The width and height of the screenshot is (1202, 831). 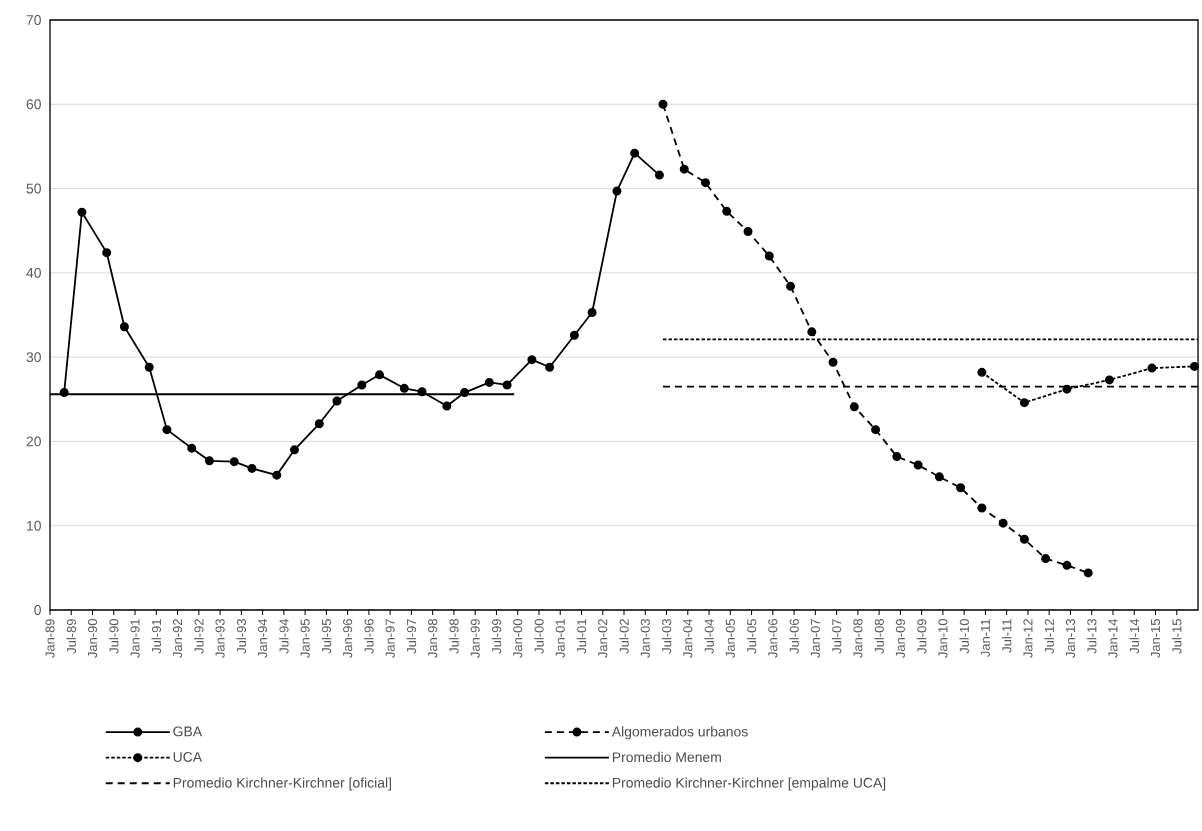 I want to click on x-tick-label: Jul-92, so click(x=199, y=636).